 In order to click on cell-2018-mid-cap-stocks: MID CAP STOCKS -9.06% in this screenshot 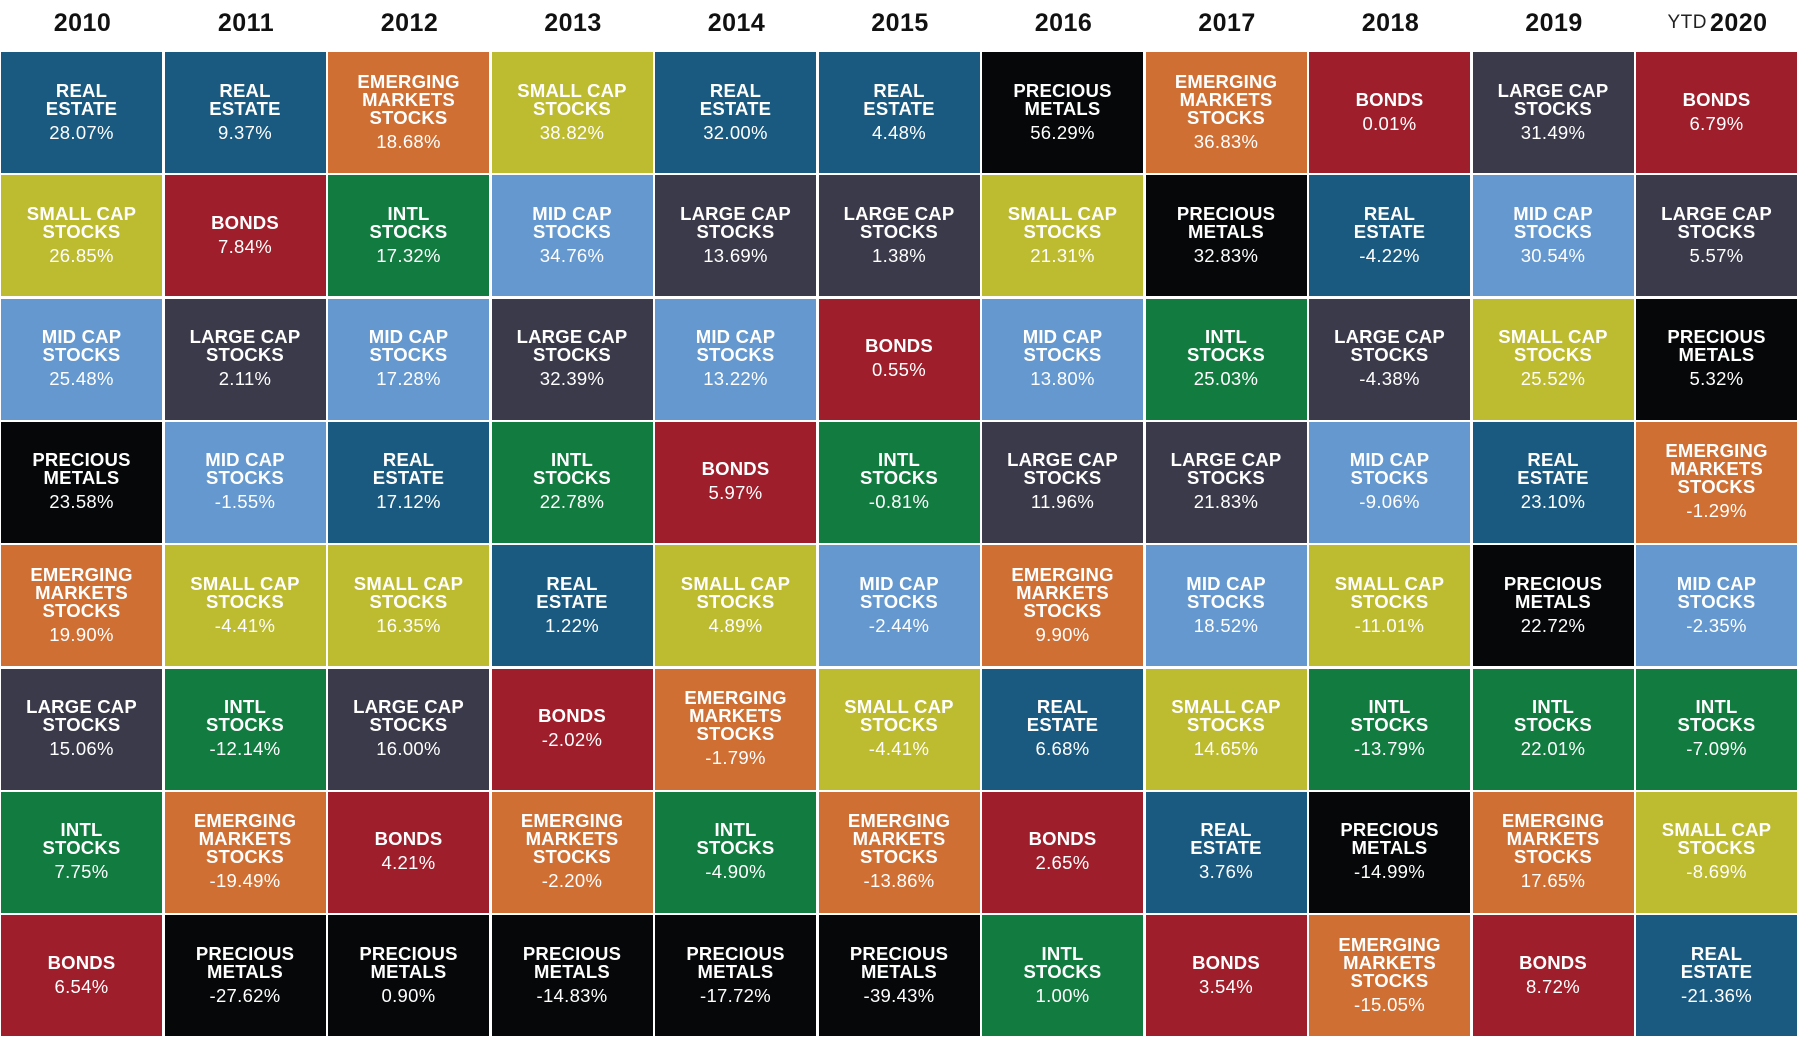, I will do `click(1389, 482)`.